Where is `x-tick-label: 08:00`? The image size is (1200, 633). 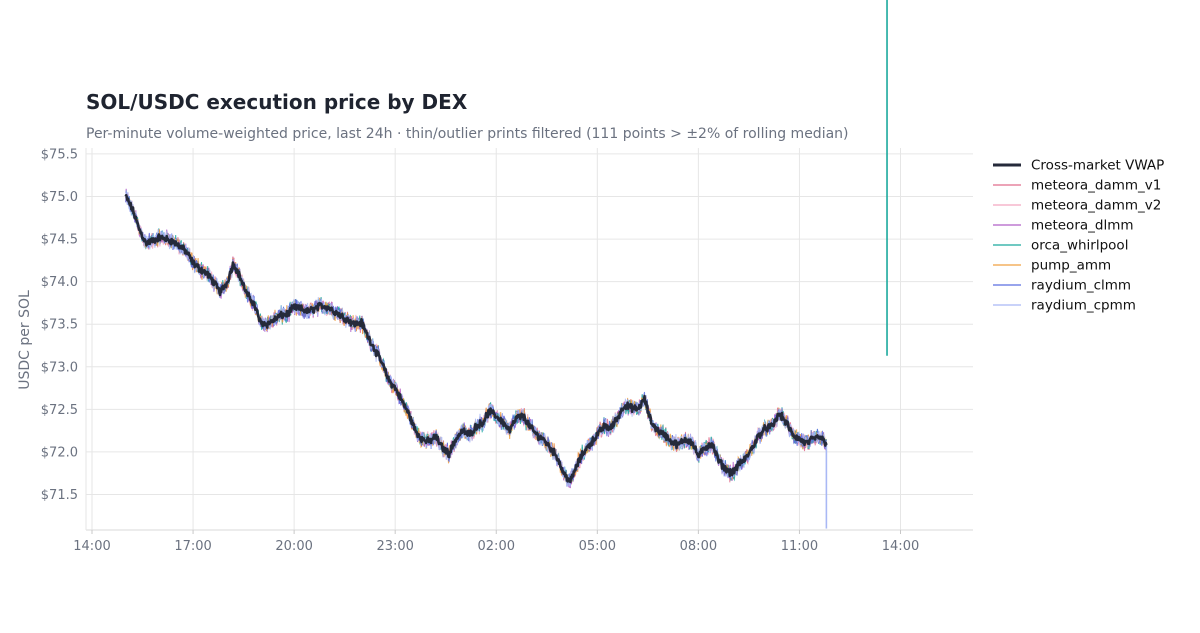 x-tick-label: 08:00 is located at coordinates (698, 546).